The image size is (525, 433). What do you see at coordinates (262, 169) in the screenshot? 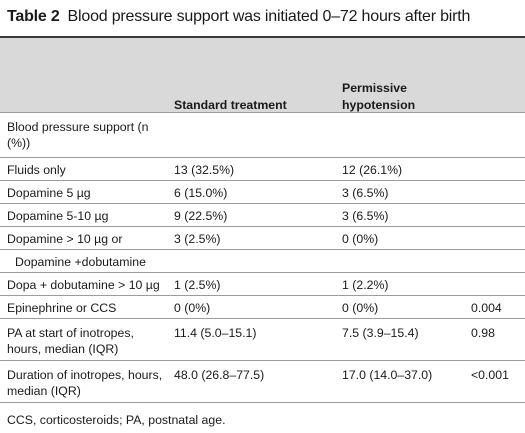
I see `table-row: Fluids only 13 (32.5%) 12 (26.1%)` at bounding box center [262, 169].